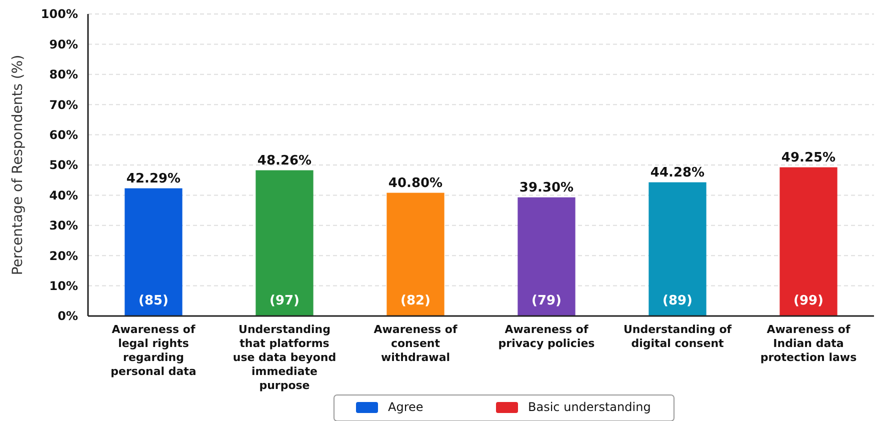  Describe the element at coordinates (285, 301) in the screenshot. I see `annotation: (97)` at that location.